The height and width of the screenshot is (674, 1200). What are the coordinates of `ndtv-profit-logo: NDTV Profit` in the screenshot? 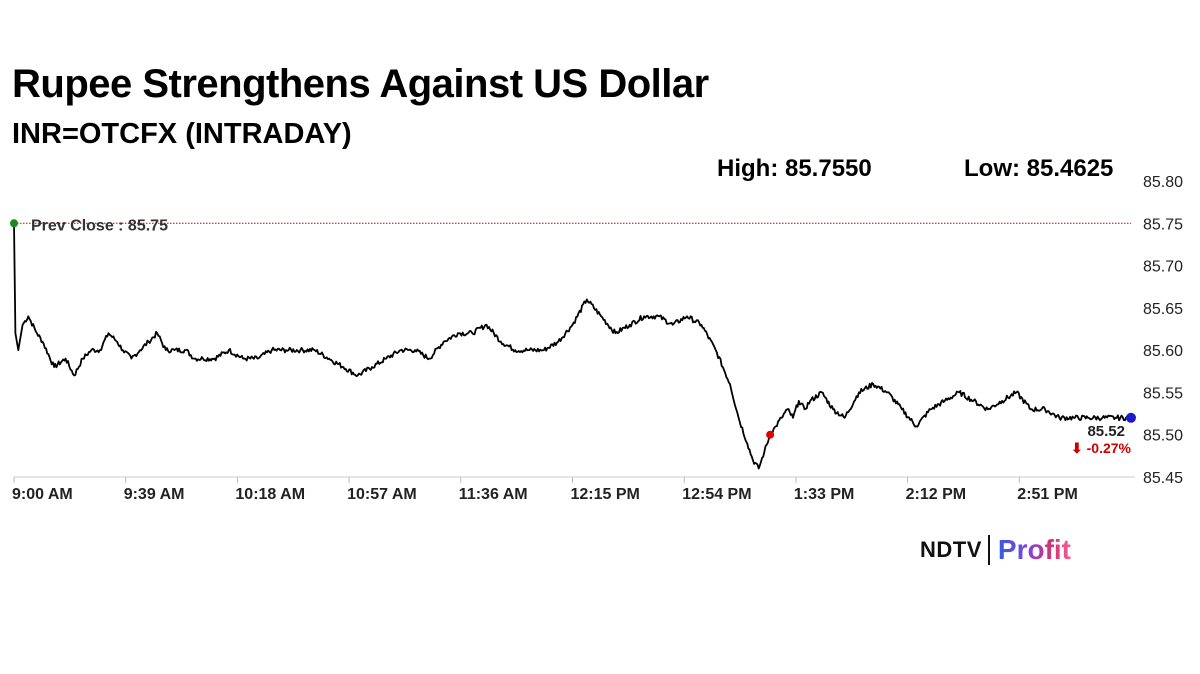 It's located at (995, 550).